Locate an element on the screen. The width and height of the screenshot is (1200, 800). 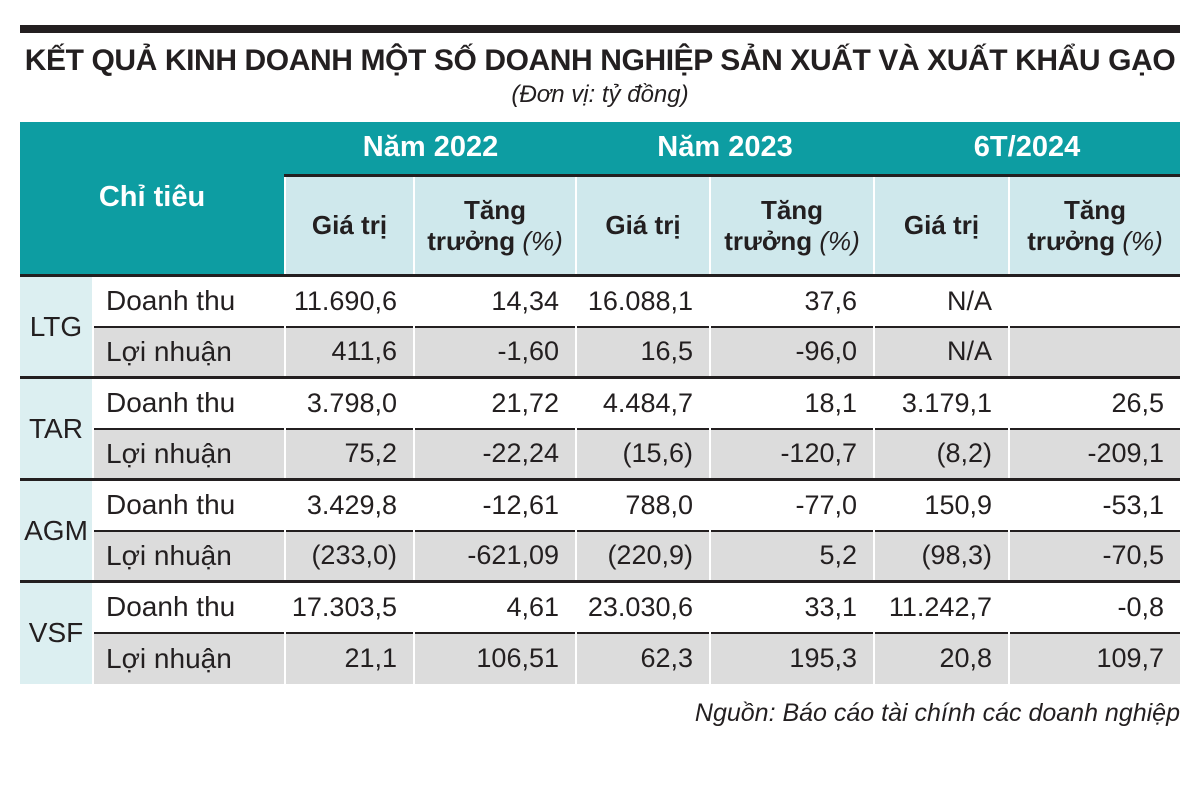
period-header-6t2024: 6T/2024 is located at coordinates (1027, 149).